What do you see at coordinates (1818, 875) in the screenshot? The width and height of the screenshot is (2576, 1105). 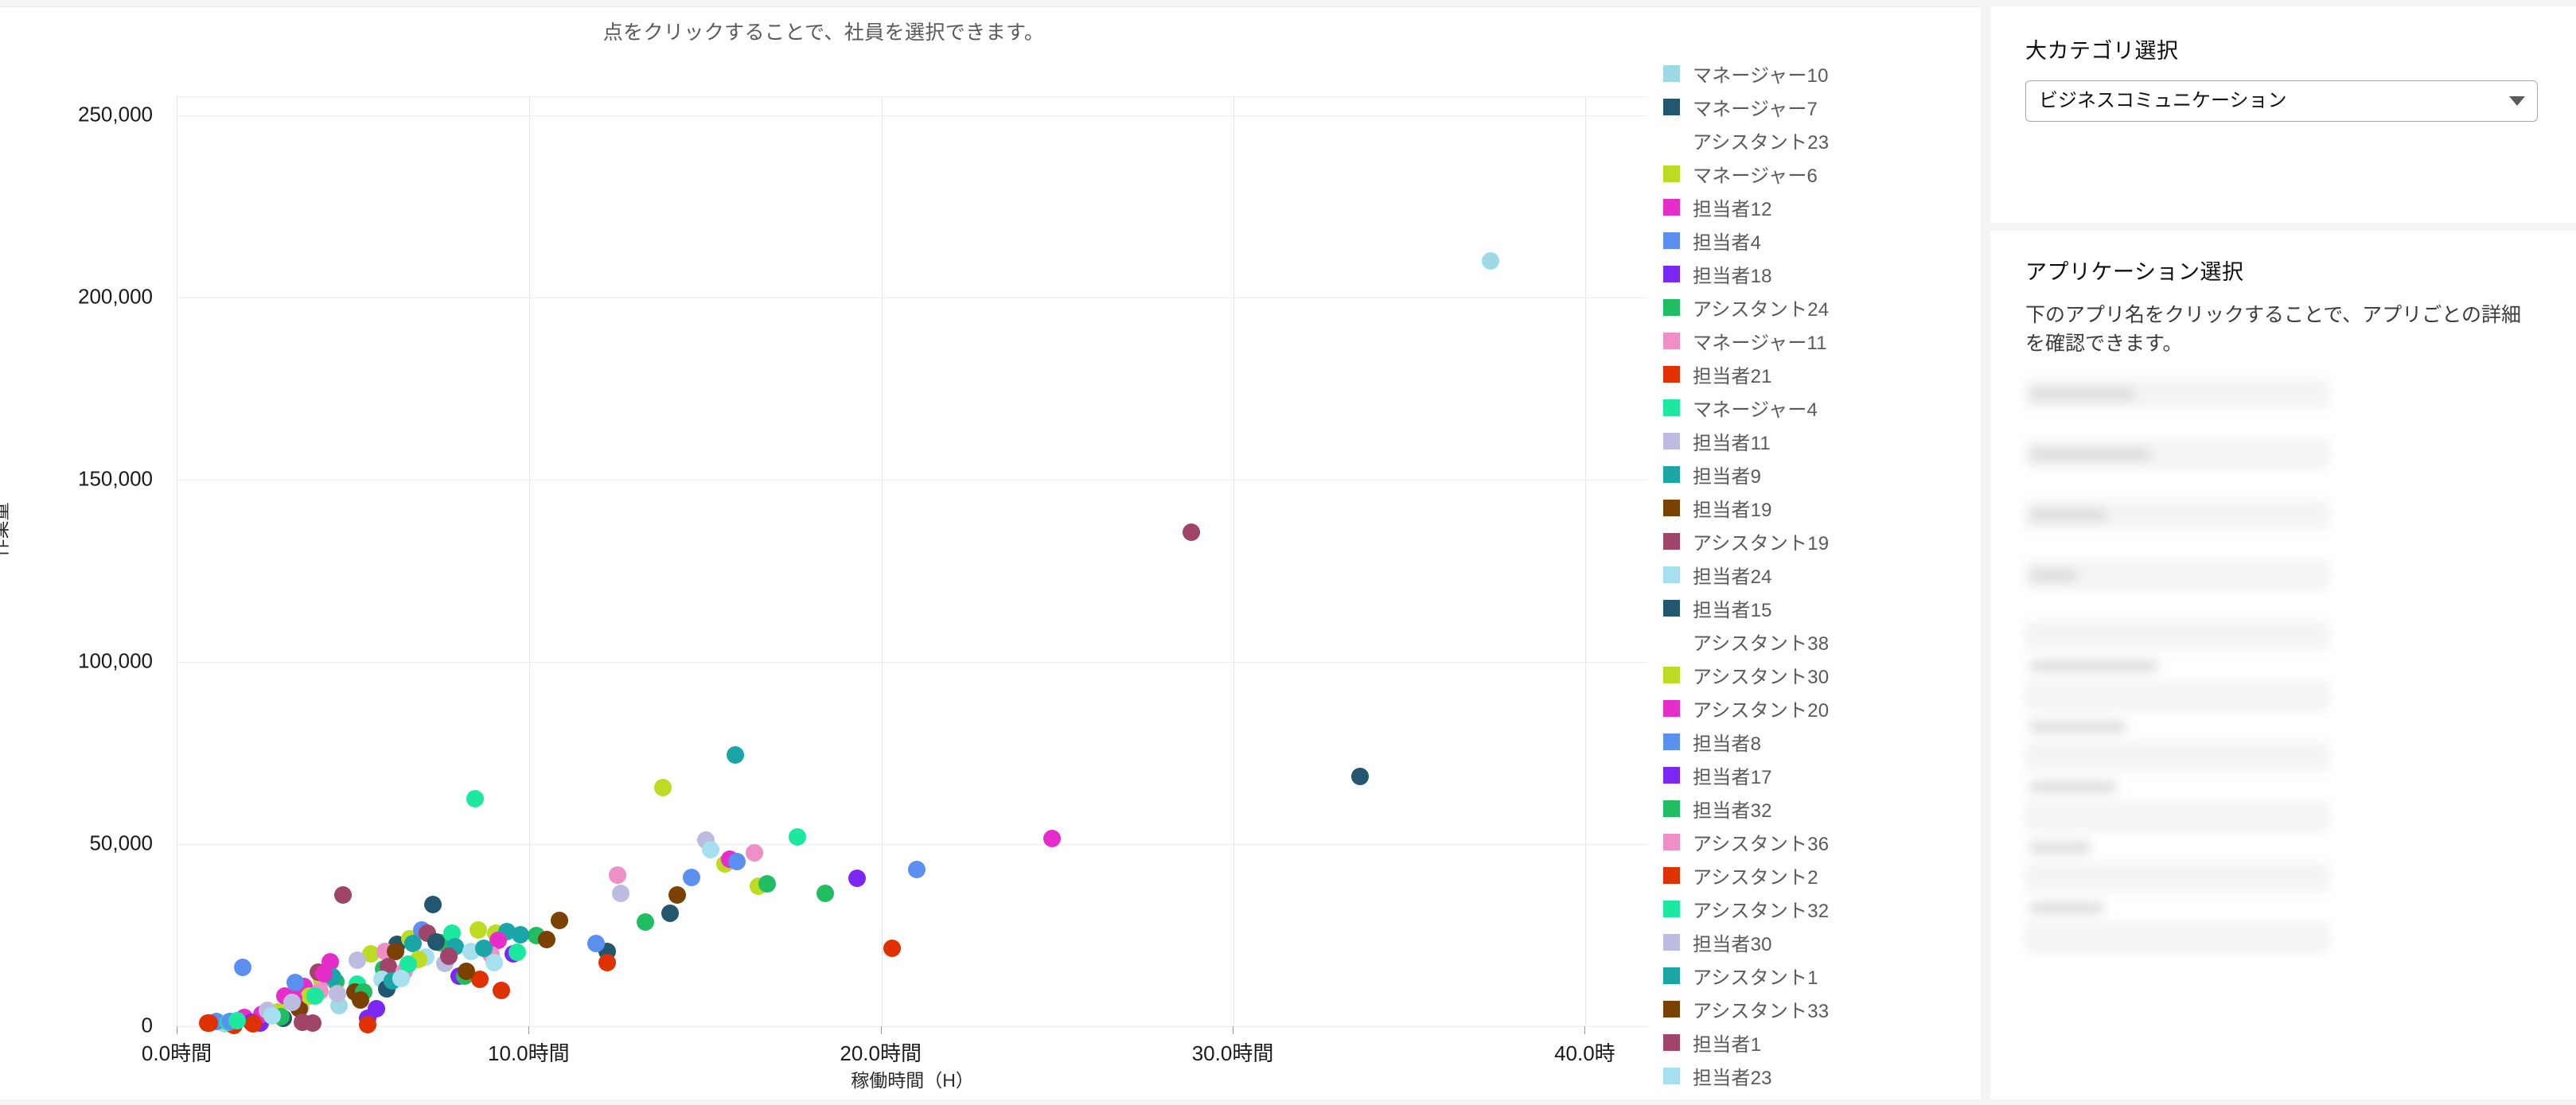 I see `legend-item: アシスタント2` at bounding box center [1818, 875].